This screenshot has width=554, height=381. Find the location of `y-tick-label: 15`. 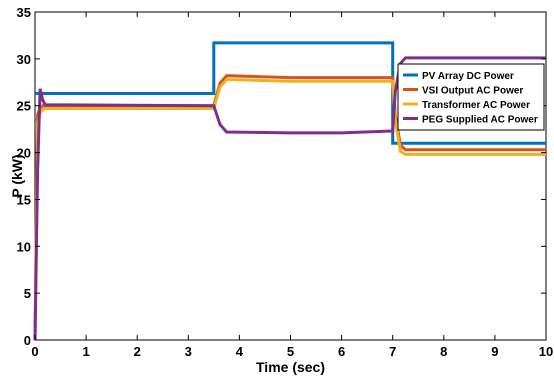

y-tick-label: 15 is located at coordinates (24, 199).